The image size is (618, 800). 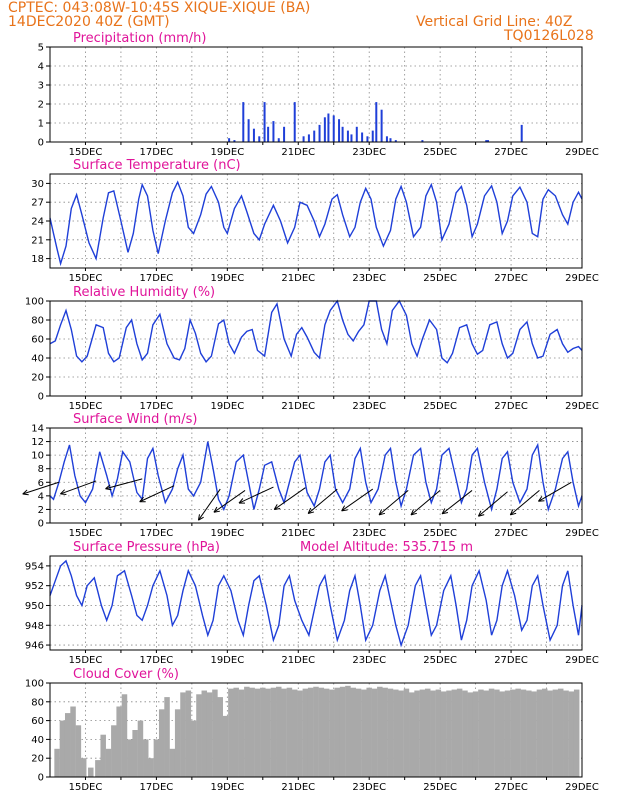 What do you see at coordinates (139, 38) in the screenshot?
I see `precipitation-title: Precipitation (mm/h)` at bounding box center [139, 38].